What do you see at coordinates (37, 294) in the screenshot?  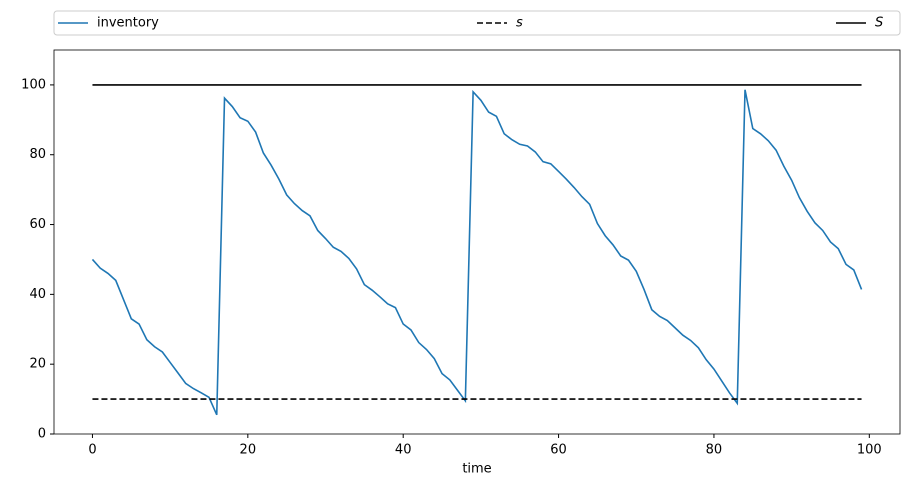 I see `y-tick-label: 40` at bounding box center [37, 294].